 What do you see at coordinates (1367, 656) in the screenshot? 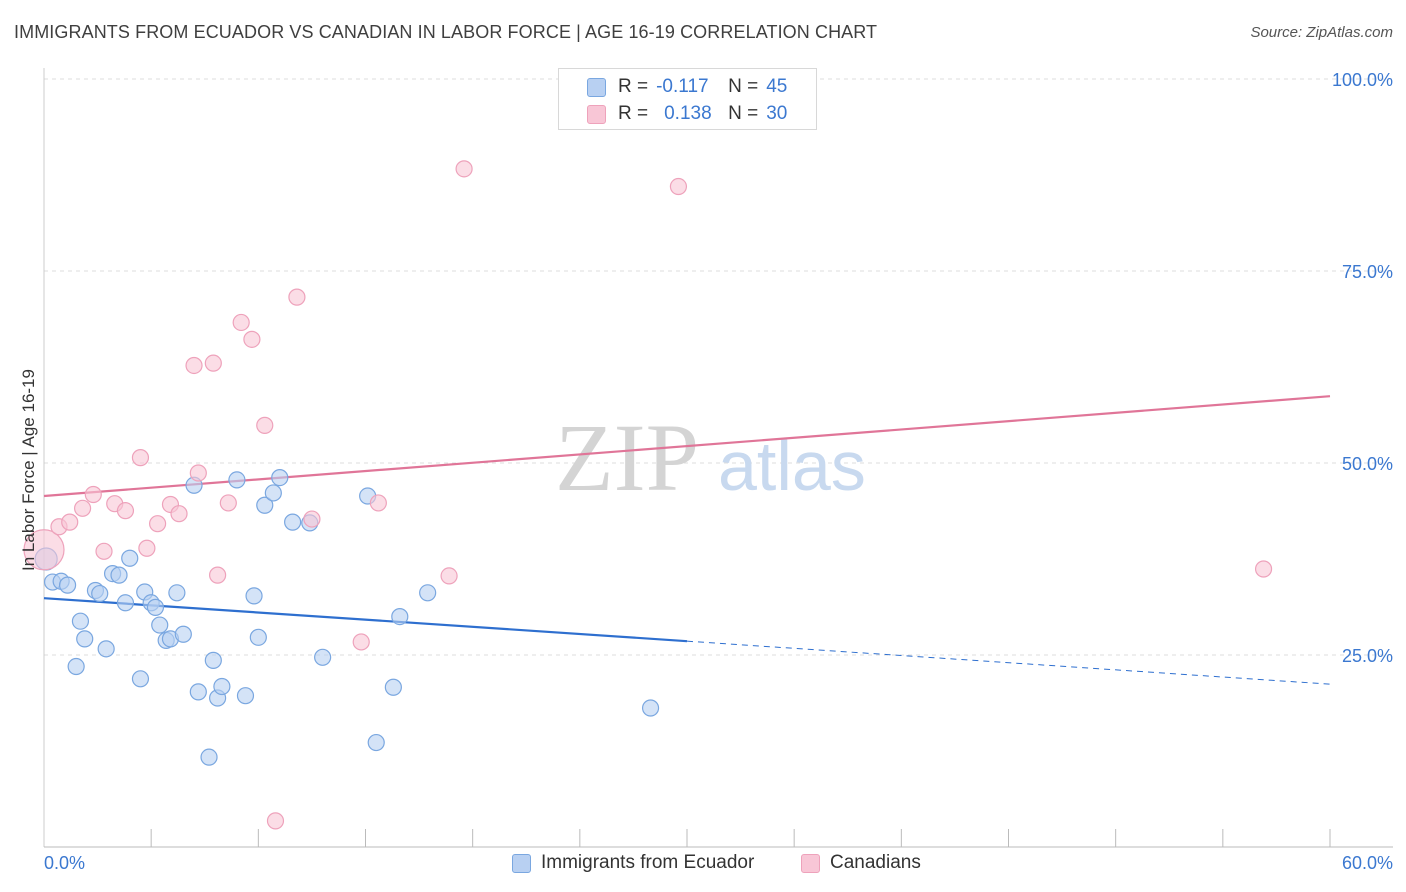
I see `y-tick-label: 25.0%` at bounding box center [1367, 656].